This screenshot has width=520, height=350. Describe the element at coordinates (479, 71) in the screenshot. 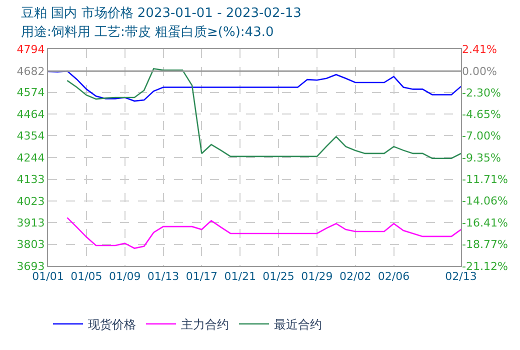

I see `y2-tick-label: 0.00%` at that location.